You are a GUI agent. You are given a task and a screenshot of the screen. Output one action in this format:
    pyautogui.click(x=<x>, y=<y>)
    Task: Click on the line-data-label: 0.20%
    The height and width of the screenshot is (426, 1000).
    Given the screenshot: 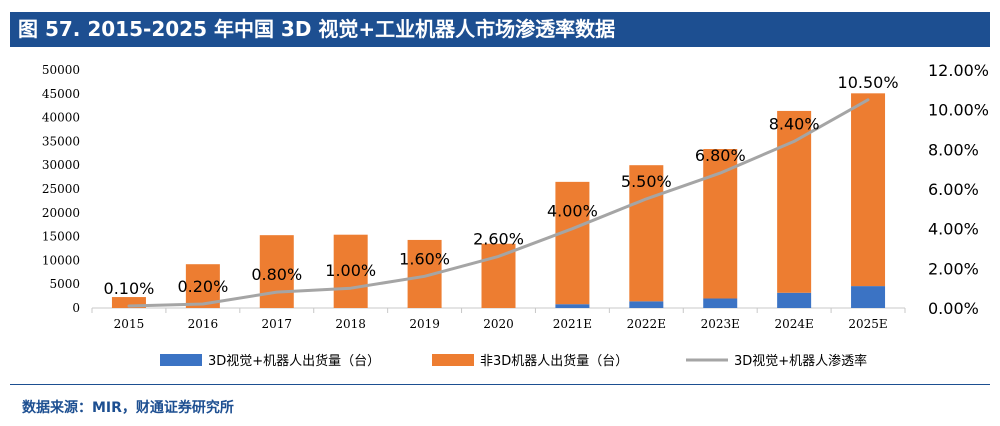 What is the action you would take?
    pyautogui.click(x=202, y=286)
    